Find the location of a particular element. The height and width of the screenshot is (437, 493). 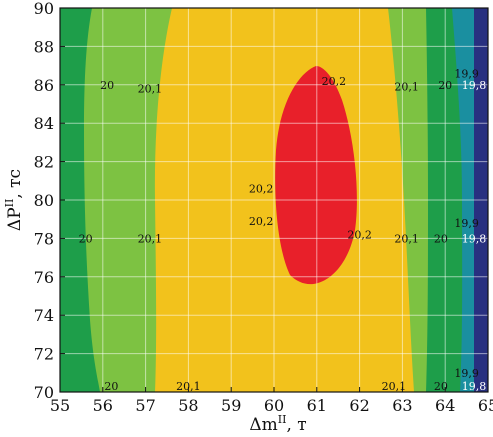

y-tick-label: 90 is located at coordinates (44, 9).